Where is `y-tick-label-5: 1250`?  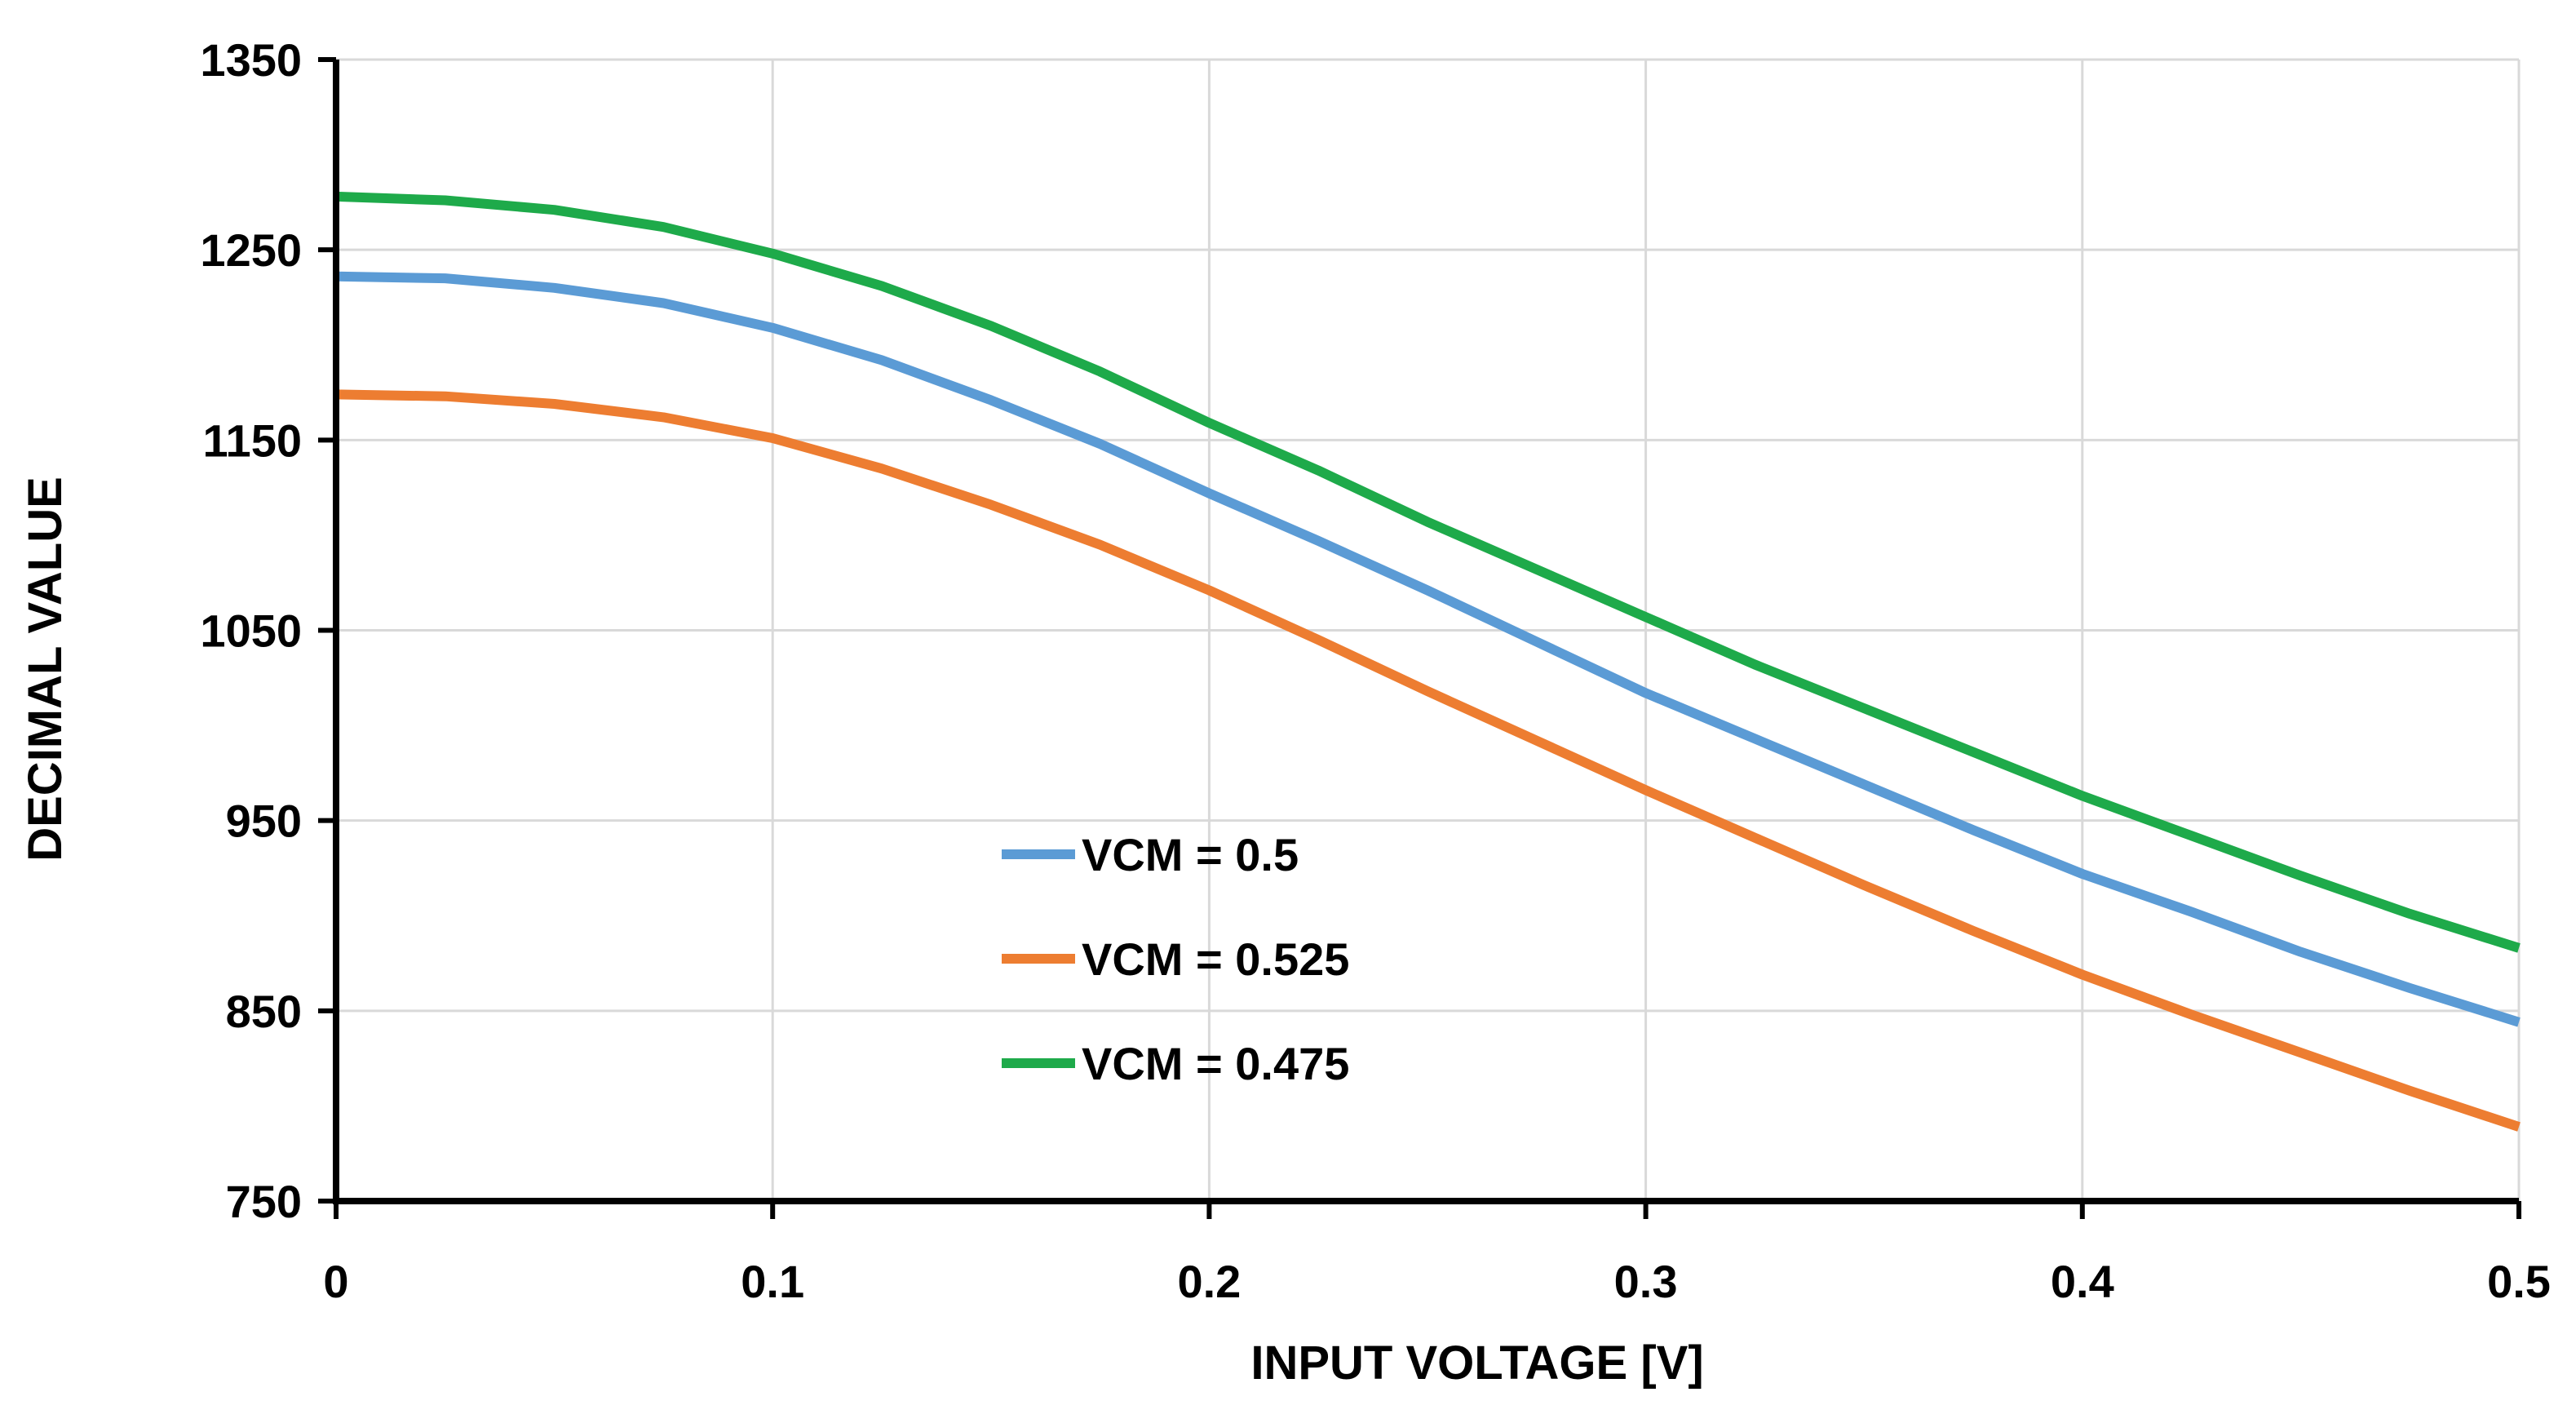
y-tick-label-5: 1250 is located at coordinates (251, 250).